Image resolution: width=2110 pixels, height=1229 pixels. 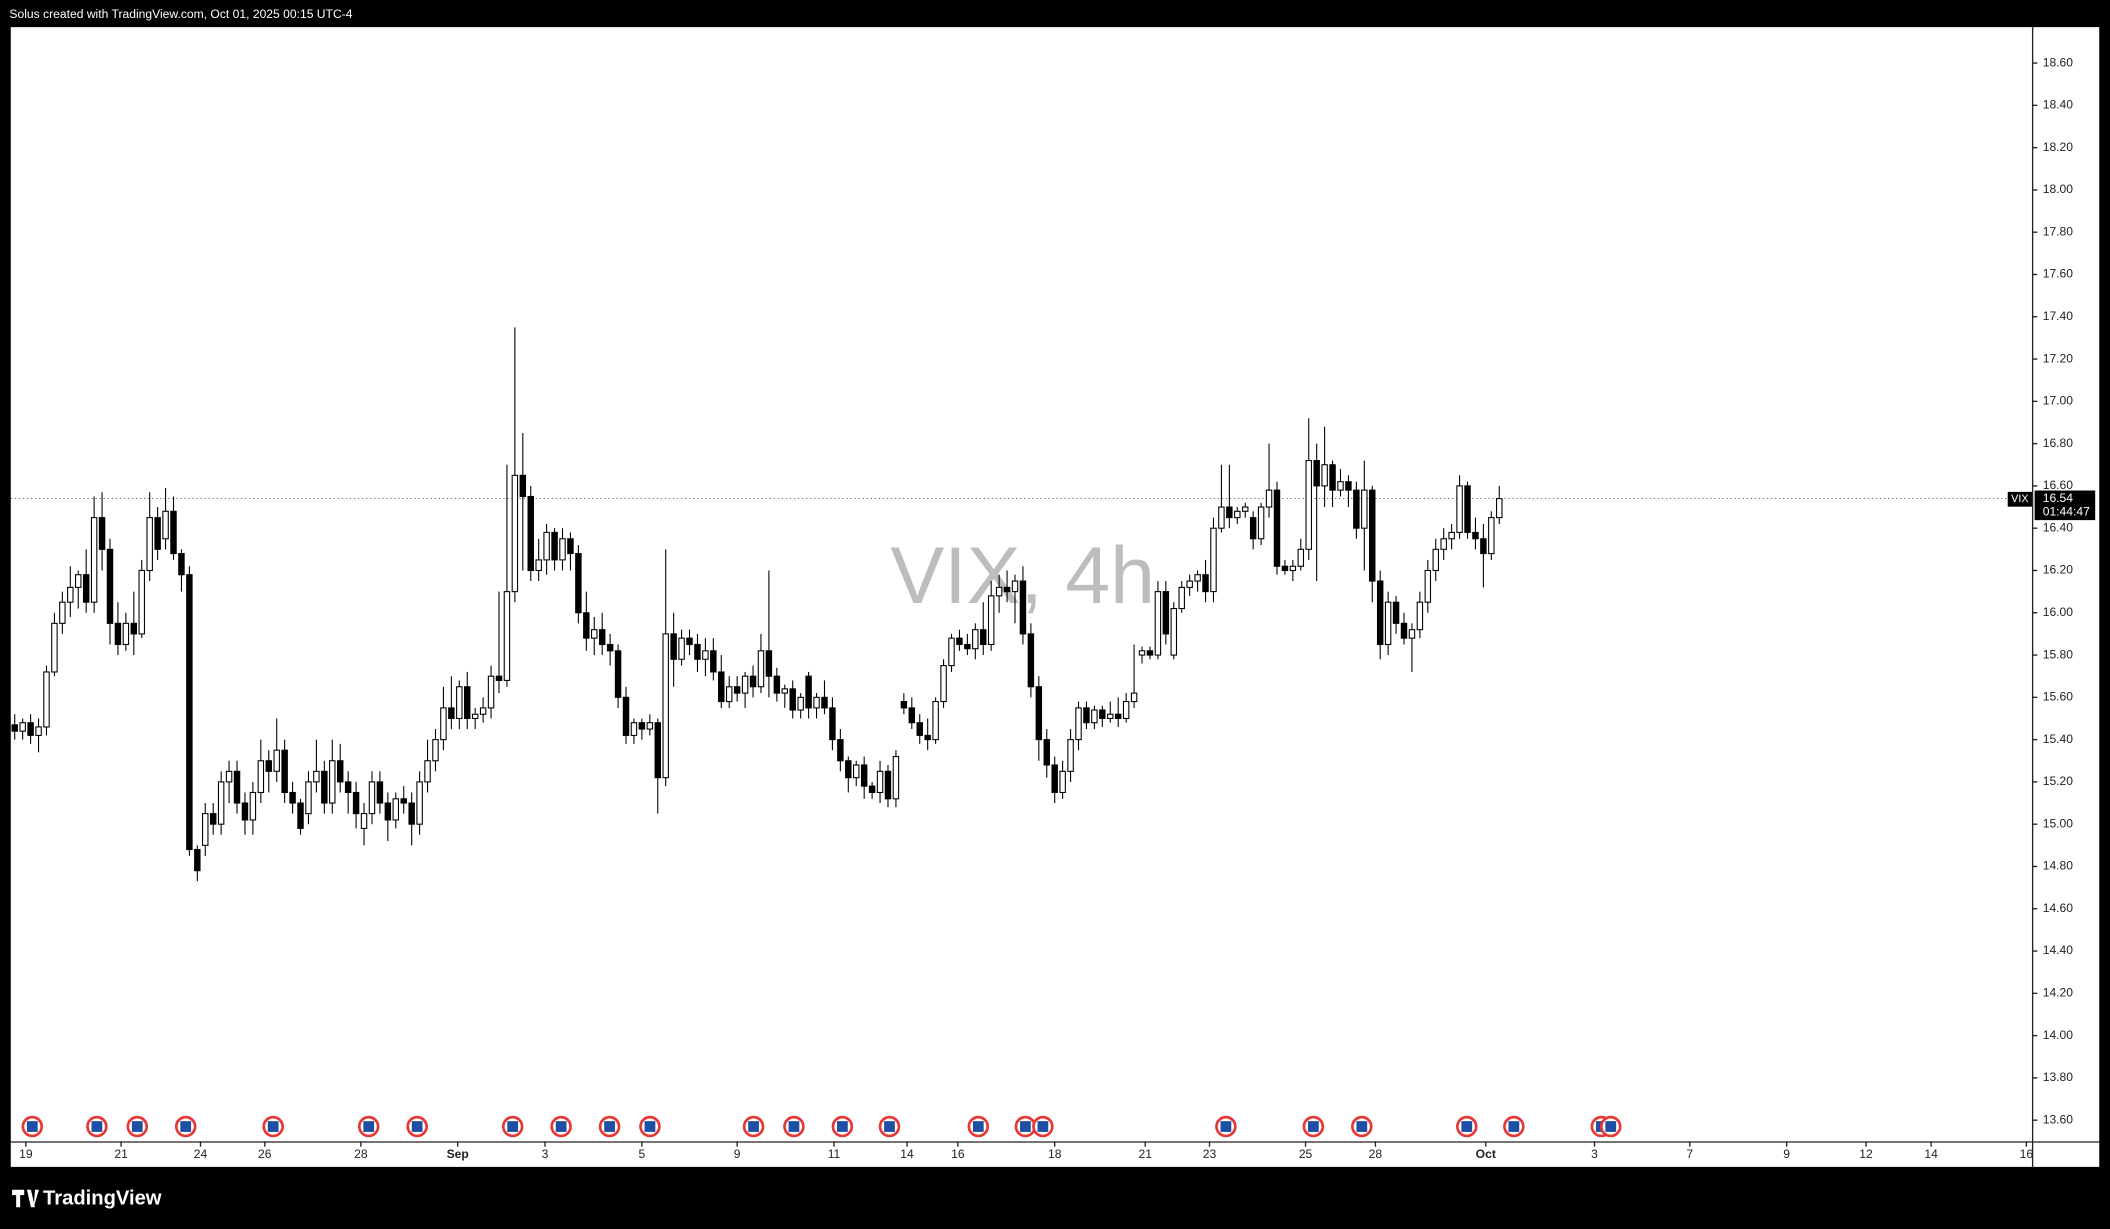 I want to click on price-box, so click(x=2065, y=505).